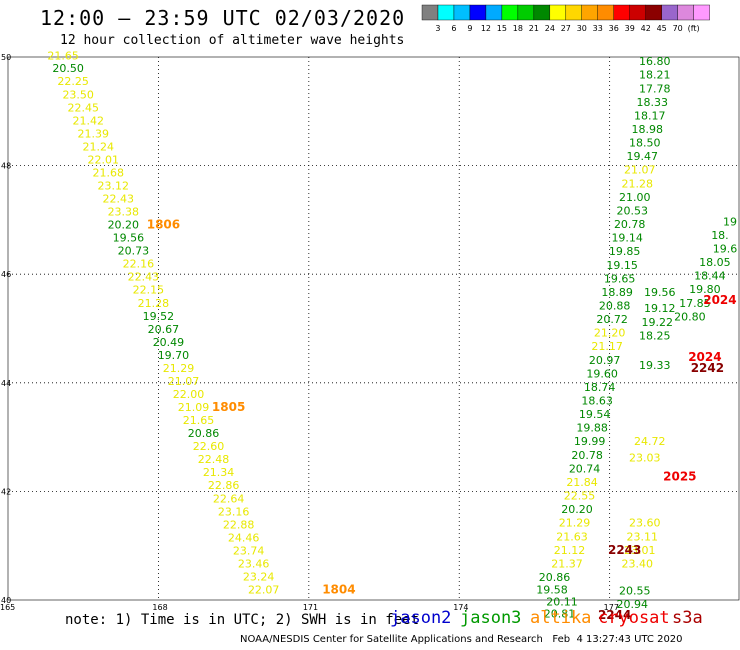 The image size is (740, 650). What do you see at coordinates (611, 607) in the screenshot?
I see `longitude-tick-label: 177` at bounding box center [611, 607].